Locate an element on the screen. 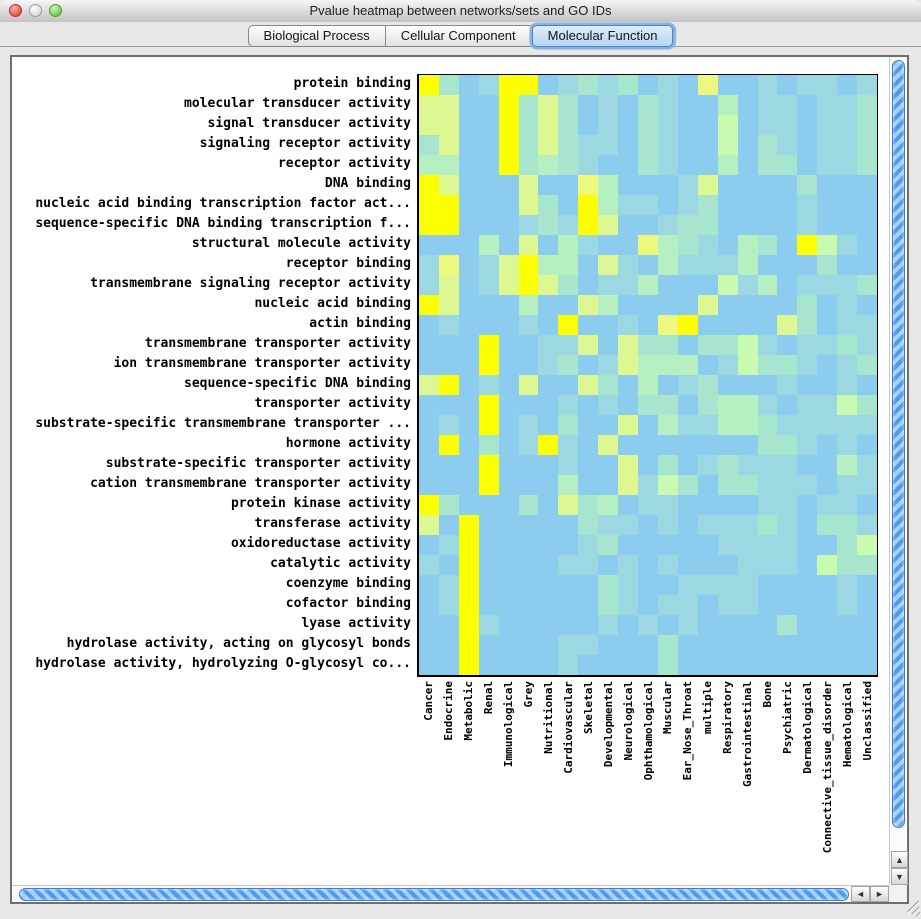  row-label: signal transducer activity is located at coordinates (309, 123).